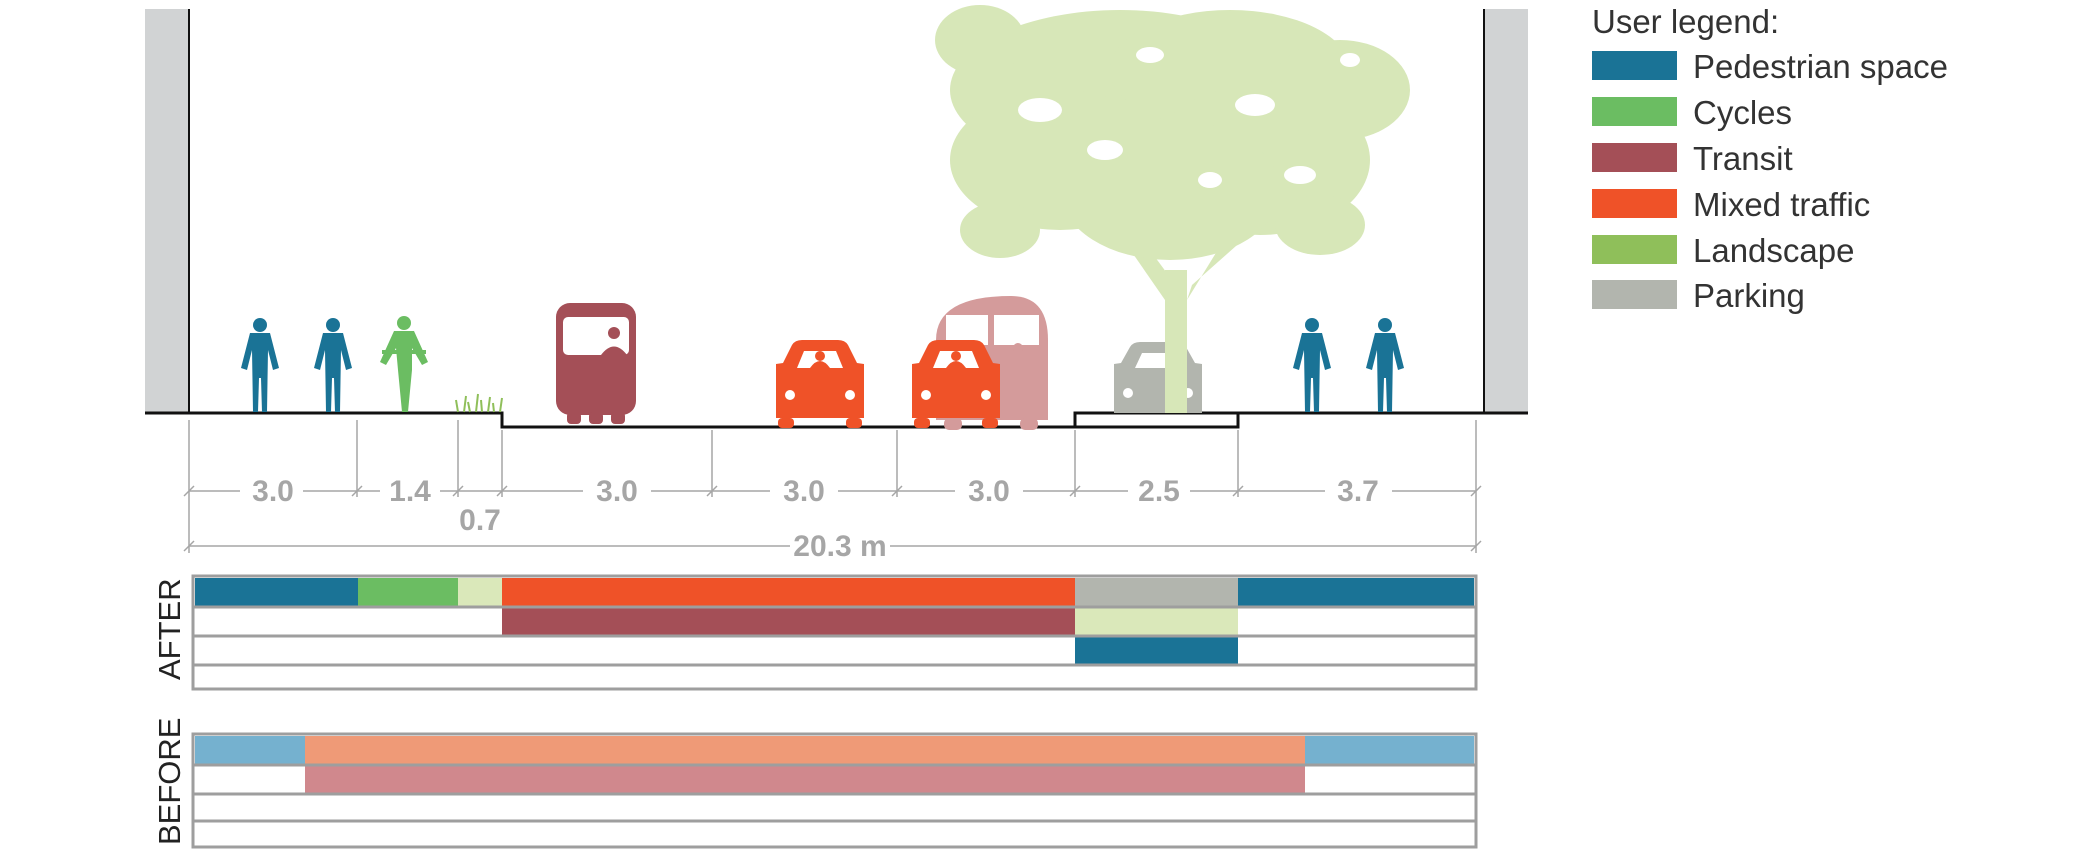 This screenshot has width=2100, height=863. I want to click on grass-icon, so click(479, 403).